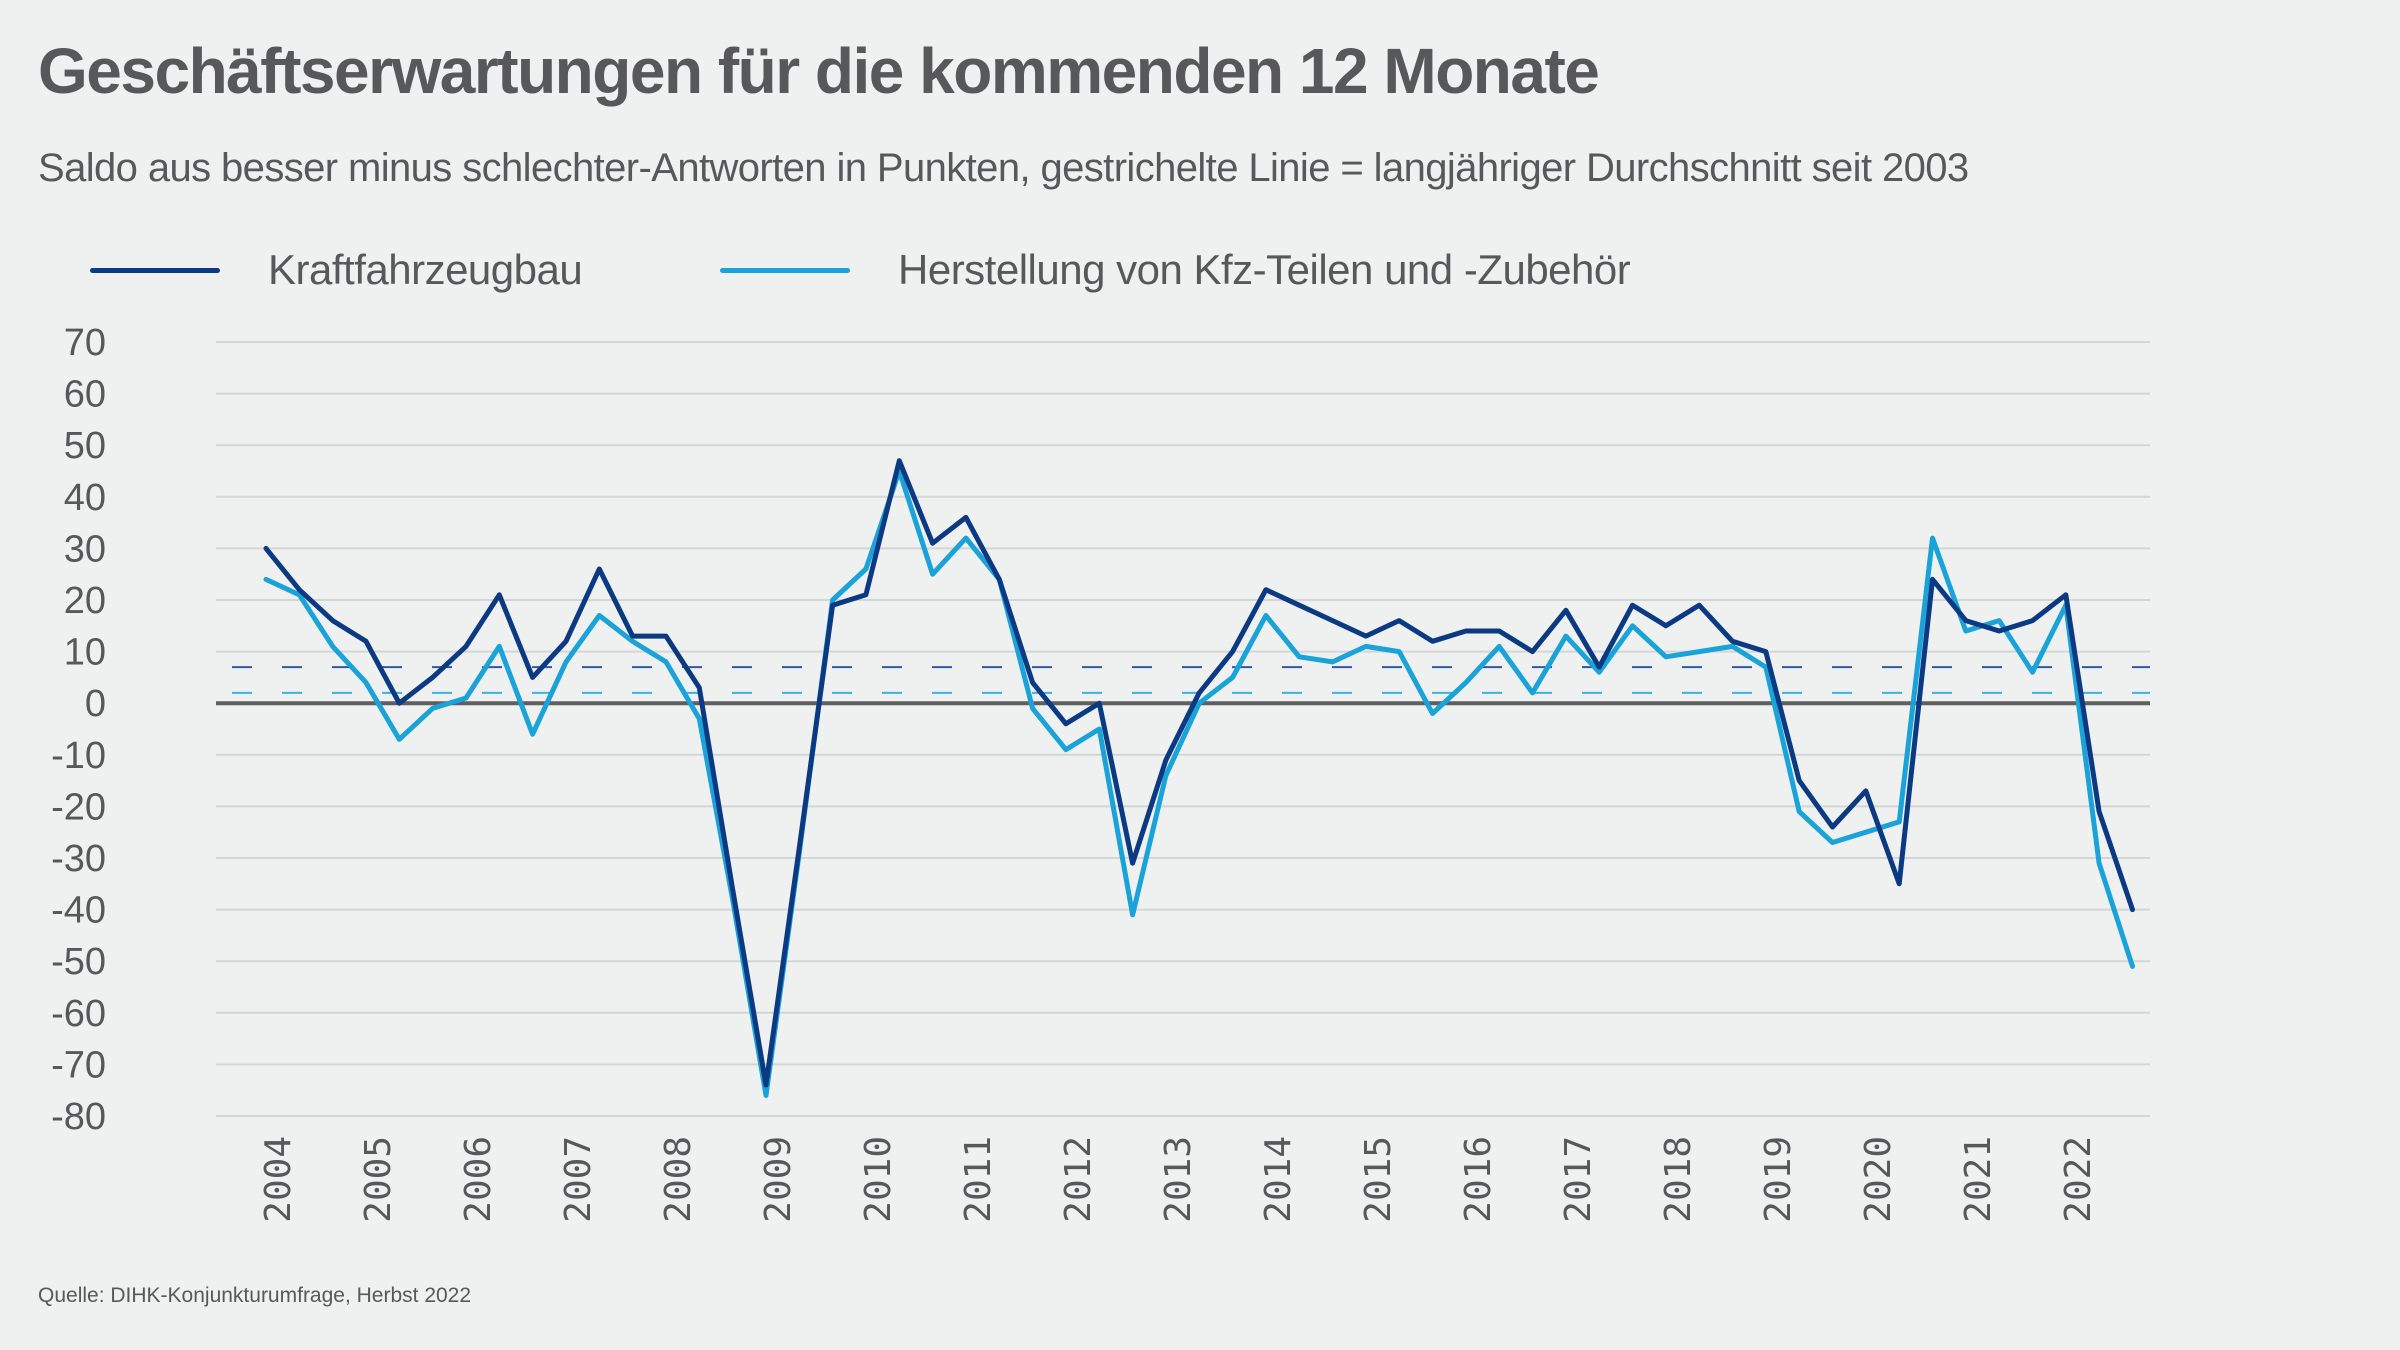  Describe the element at coordinates (1278, 1179) in the screenshot. I see `x-tick-label: 2014` at that location.